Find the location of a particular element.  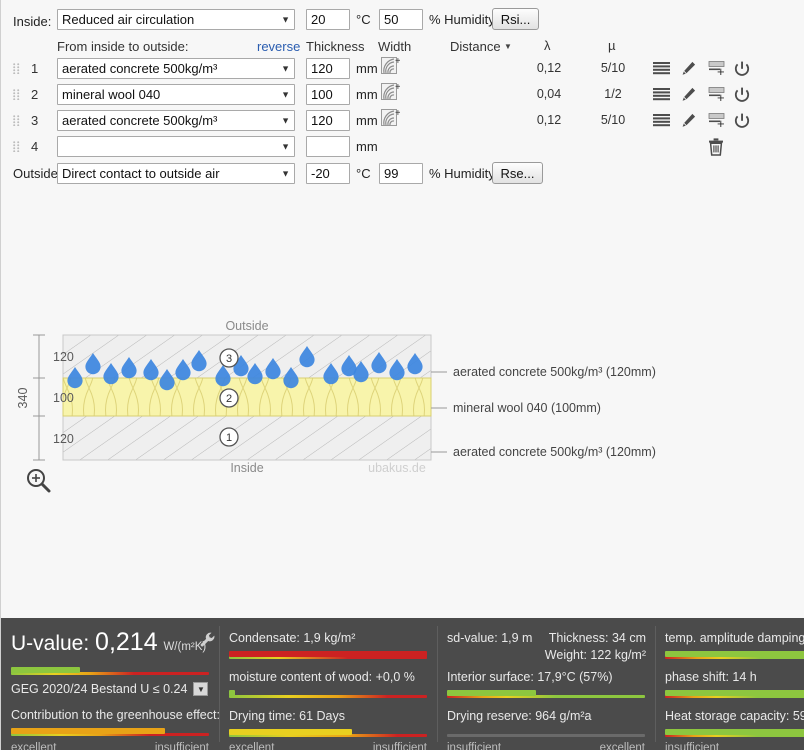

column-header-thickness: Thickness is located at coordinates (335, 46).